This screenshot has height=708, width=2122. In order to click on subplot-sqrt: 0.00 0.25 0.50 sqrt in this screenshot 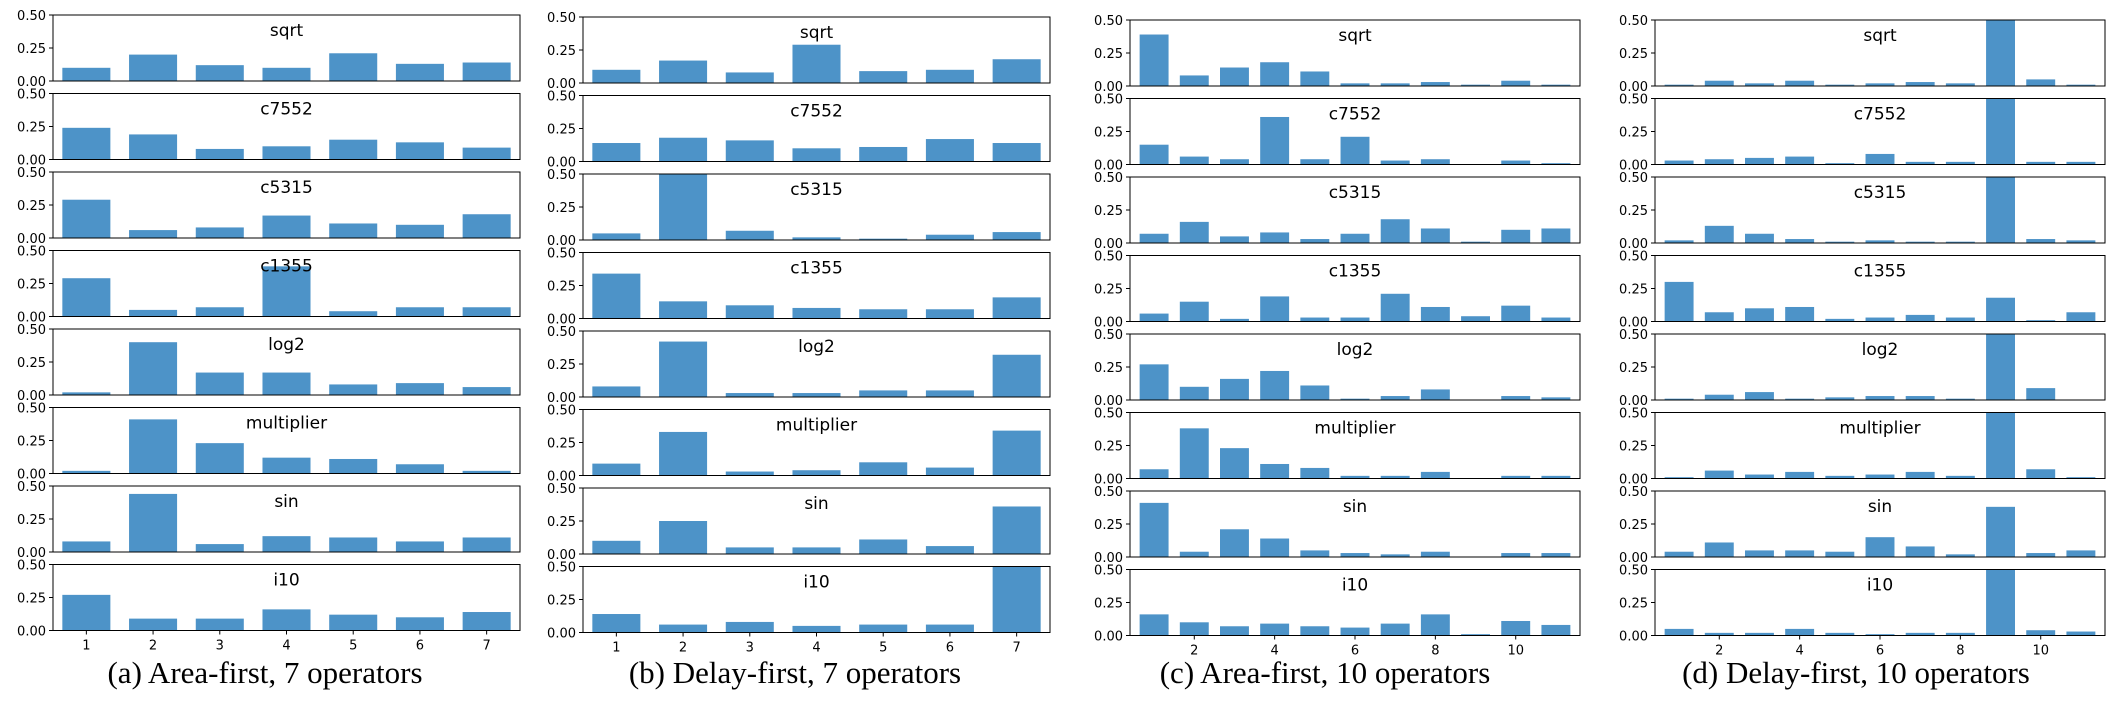, I will do `click(1337, 54)`.